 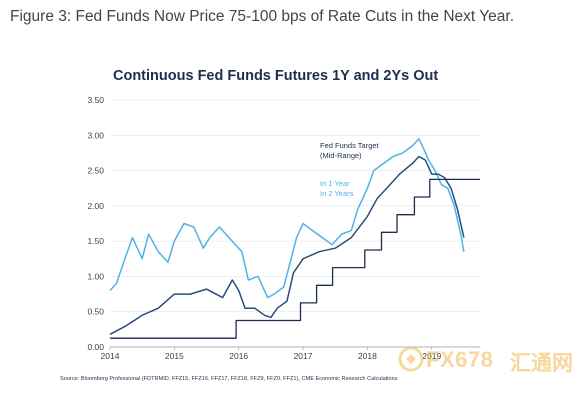 What do you see at coordinates (95, 135) in the screenshot?
I see `y-tick-label: 3.00` at bounding box center [95, 135].